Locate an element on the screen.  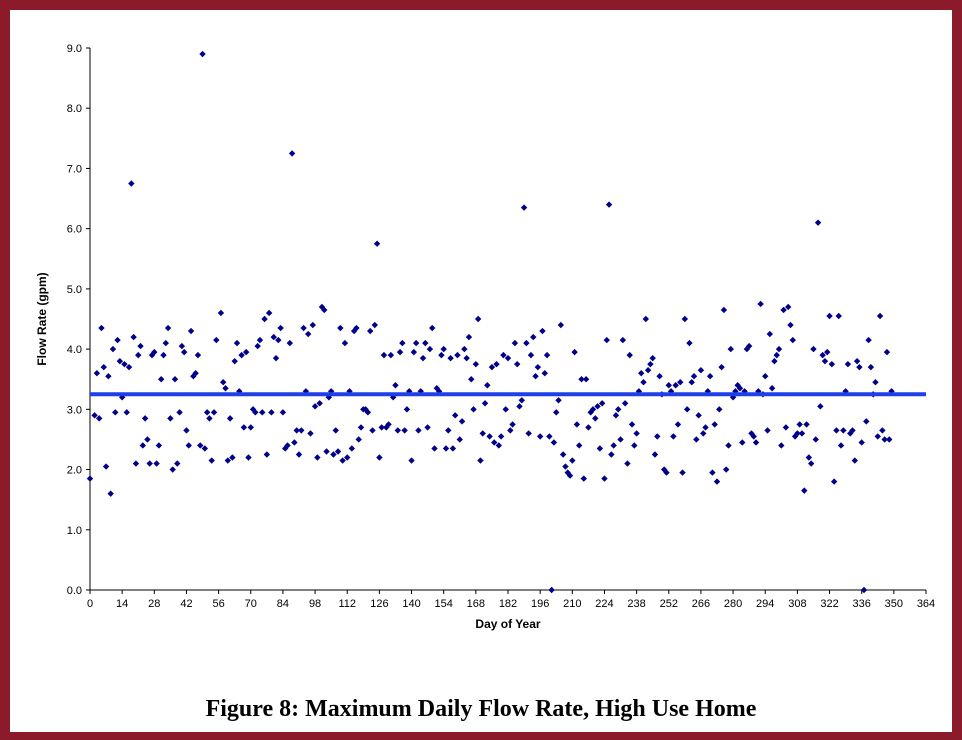
y-axis-label: Flow Rate (gpm) is located at coordinates (42, 318).